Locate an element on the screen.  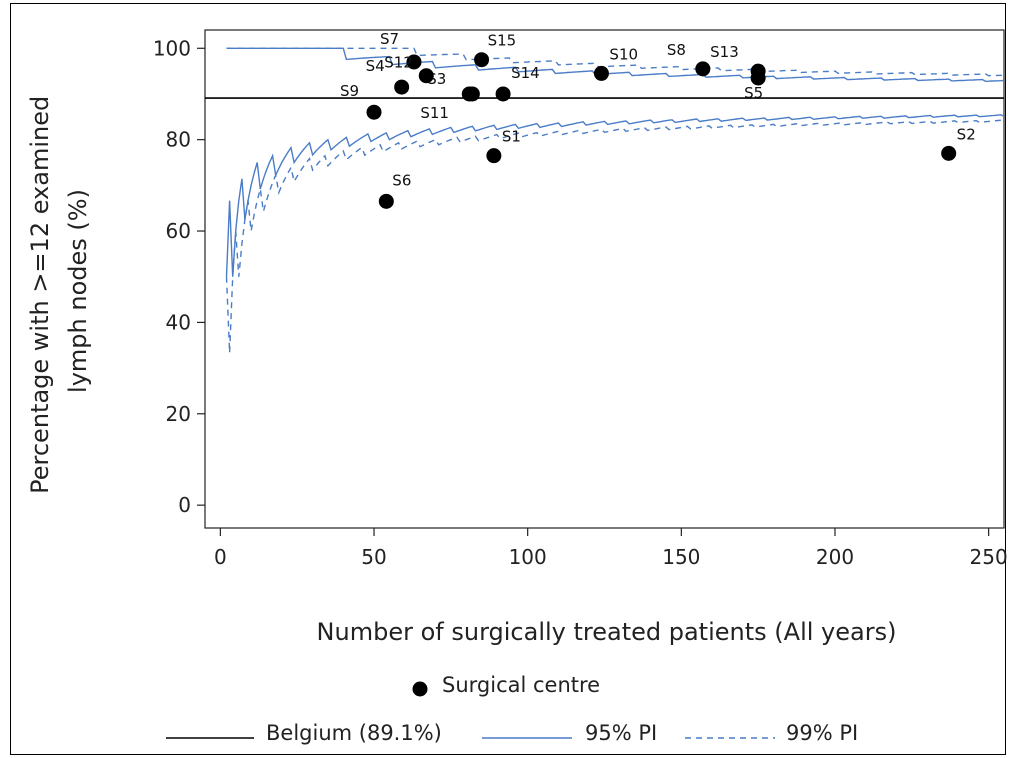
pi95-upper-line is located at coordinates (615, 65).